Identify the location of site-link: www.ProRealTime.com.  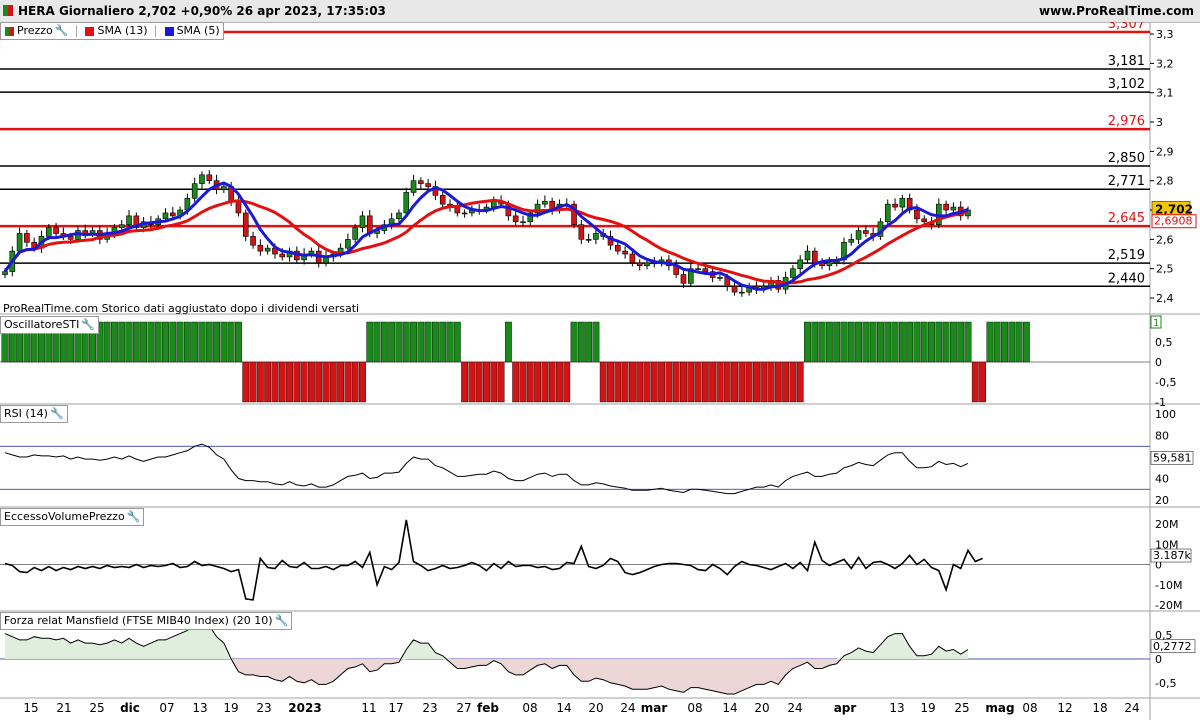
(1116, 11).